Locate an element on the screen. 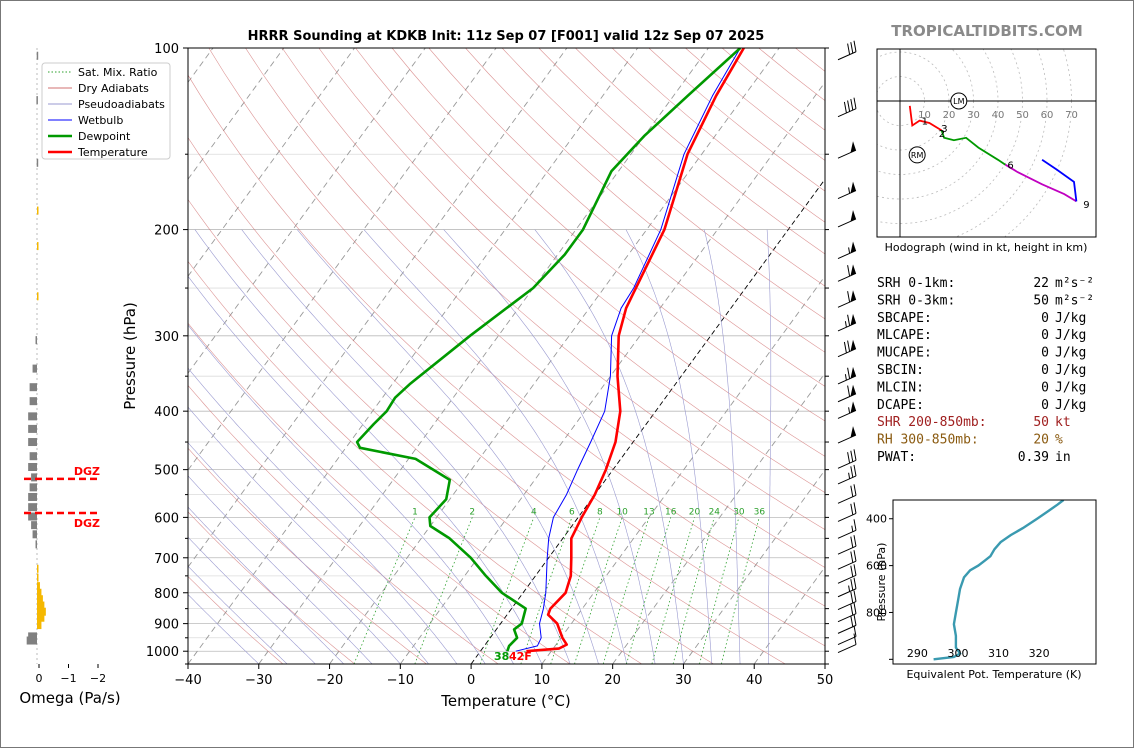 Image resolution: width=1134 pixels, height=748 pixels. mixing-ratio-label: 10 is located at coordinates (622, 512).